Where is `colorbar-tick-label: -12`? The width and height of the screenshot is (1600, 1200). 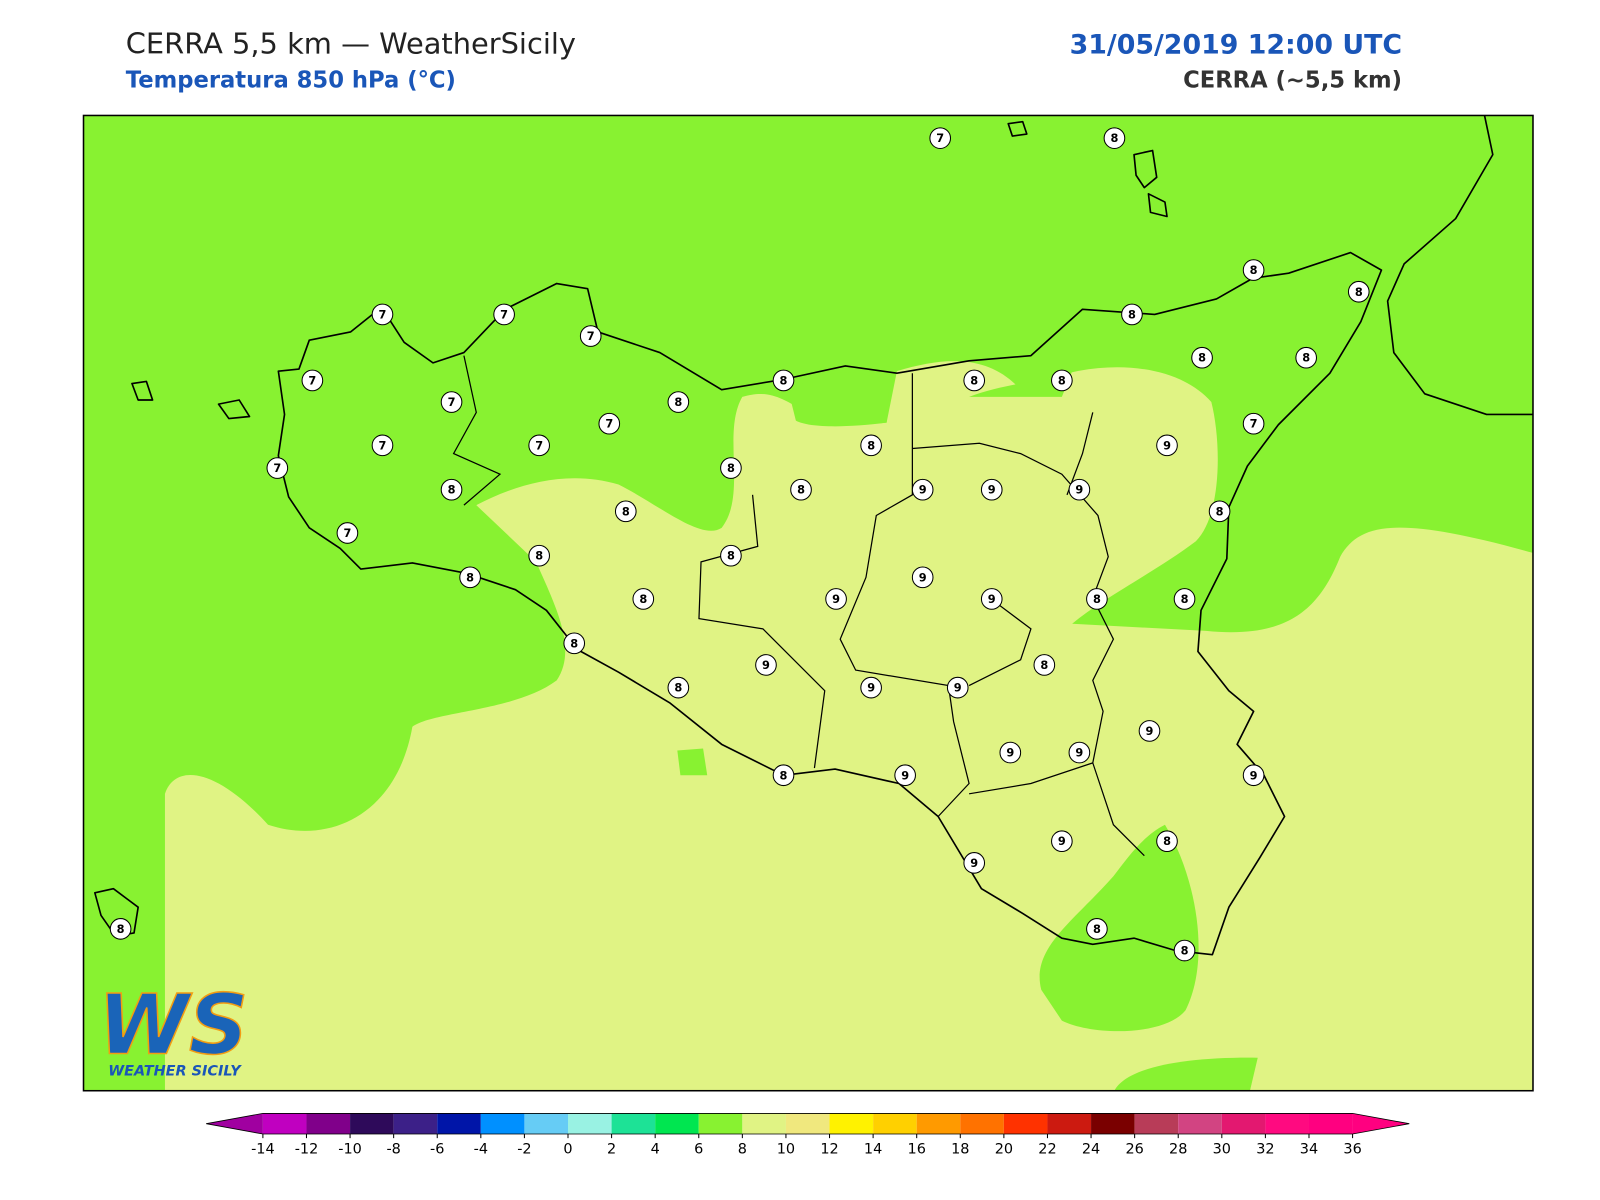 colorbar-tick-label: -12 is located at coordinates (307, 1150).